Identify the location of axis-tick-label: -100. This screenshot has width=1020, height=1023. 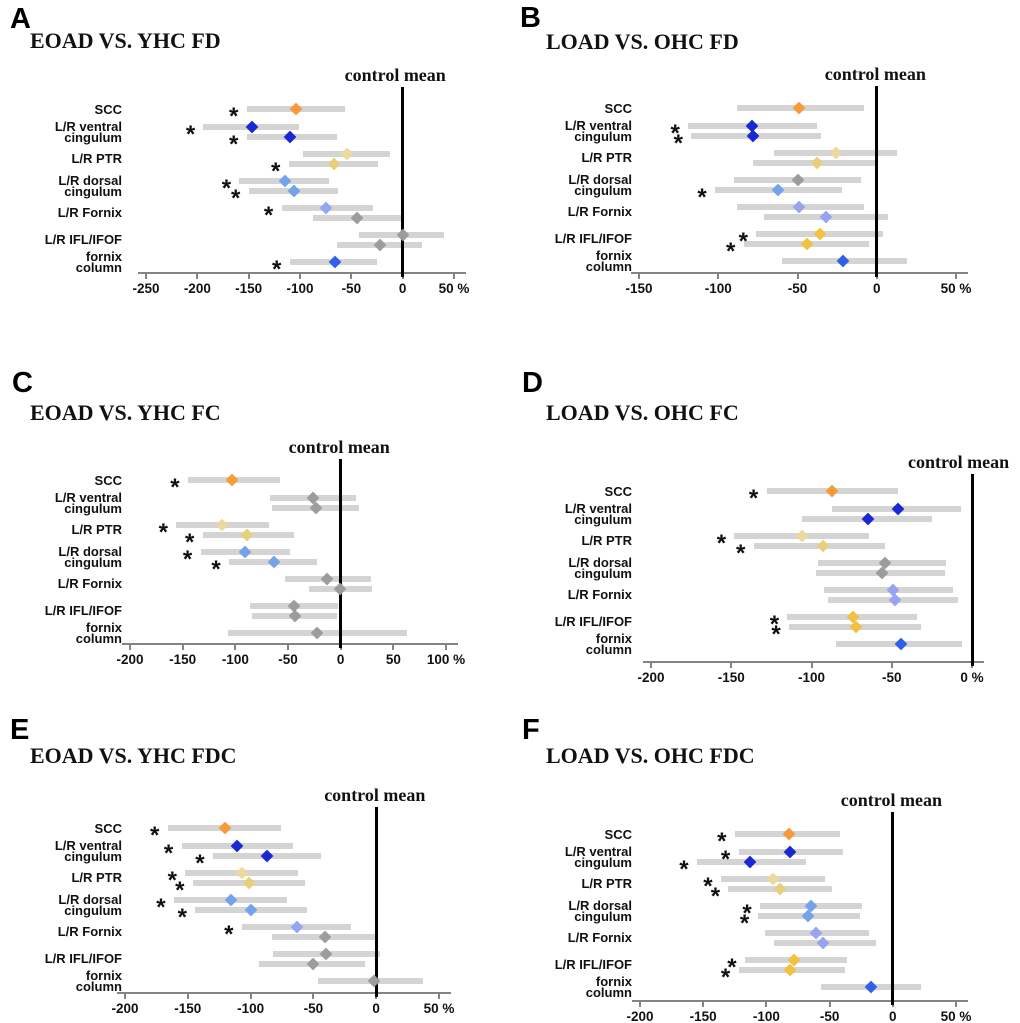
(766, 1016).